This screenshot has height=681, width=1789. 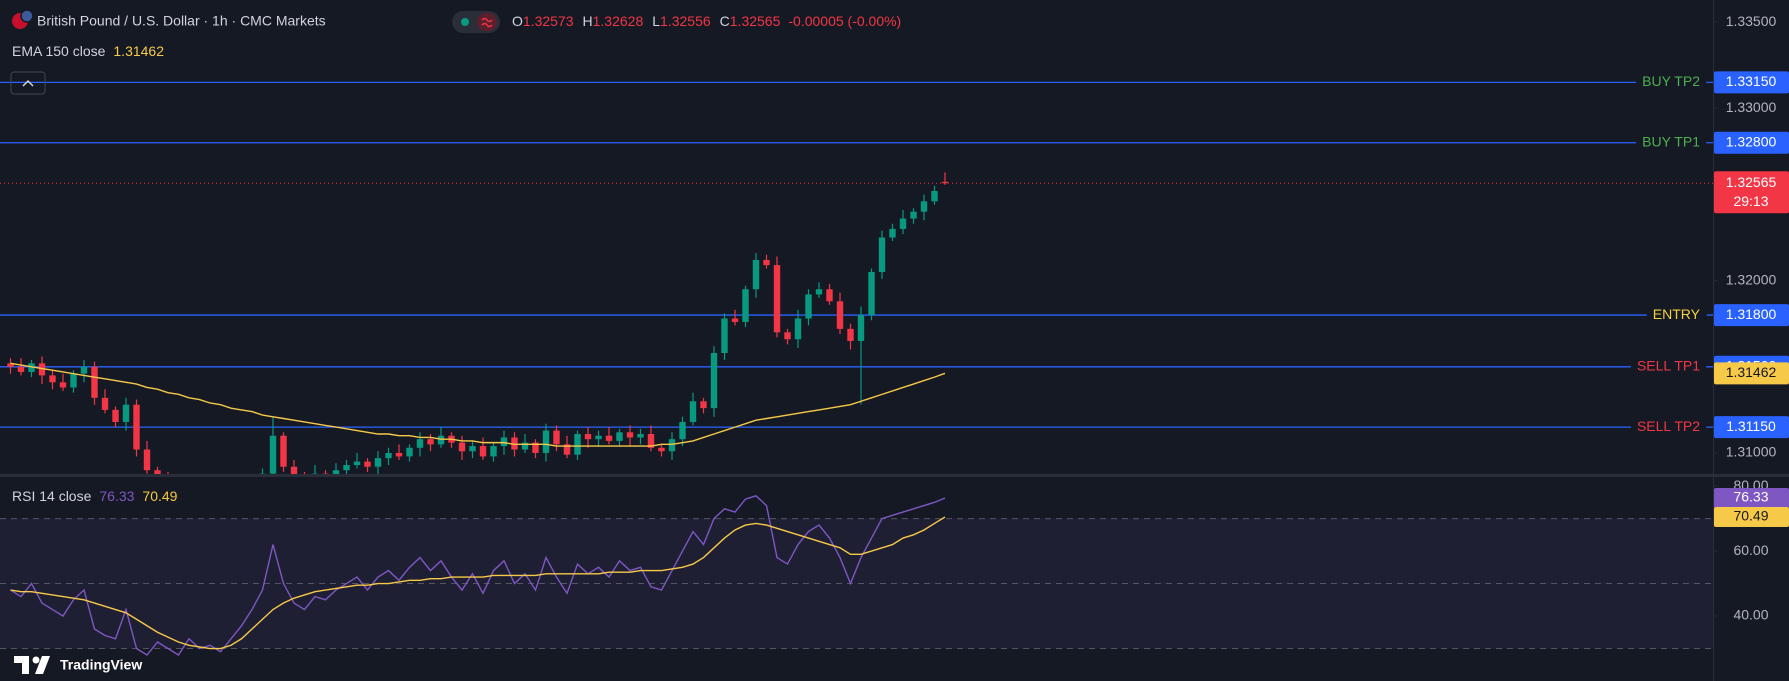 What do you see at coordinates (1751, 192) in the screenshot?
I see `last-price-tag` at bounding box center [1751, 192].